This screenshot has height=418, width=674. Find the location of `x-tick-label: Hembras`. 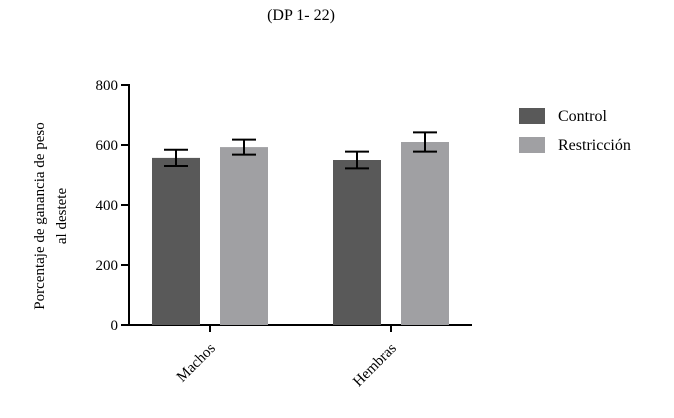

x-tick-label: Hembras is located at coordinates (375, 365).